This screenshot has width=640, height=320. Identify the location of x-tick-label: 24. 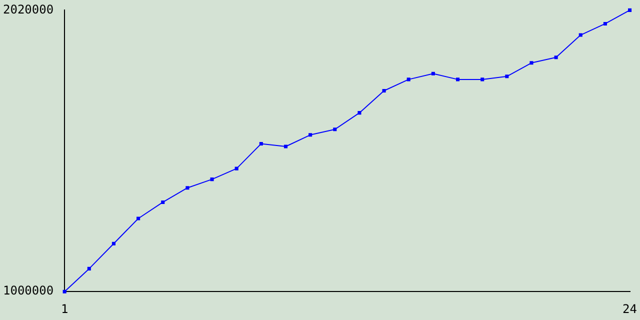
(629, 309).